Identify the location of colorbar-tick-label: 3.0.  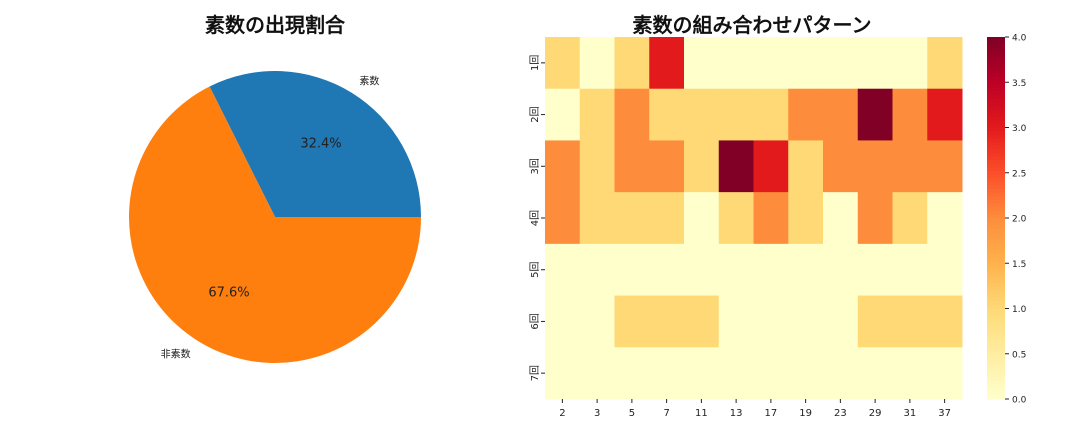
(1019, 129).